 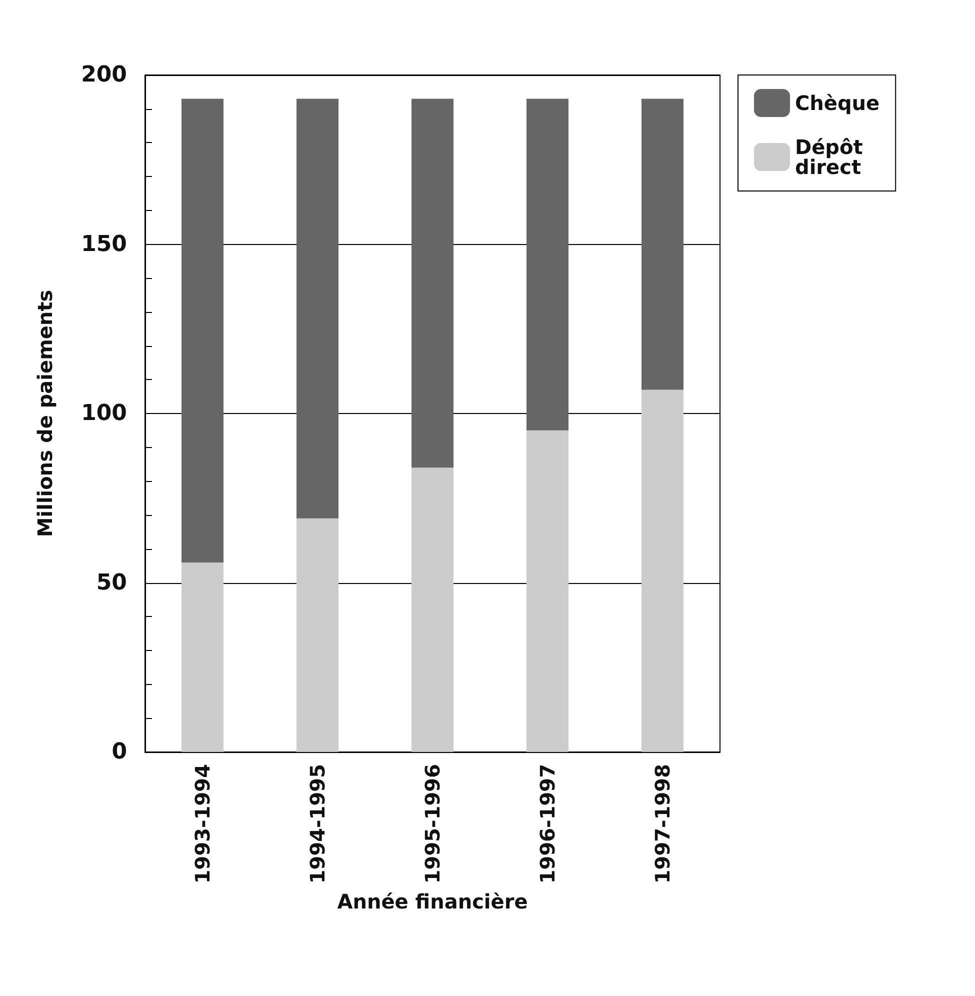 I want to click on y-tick-label: 0, so click(x=119, y=752).